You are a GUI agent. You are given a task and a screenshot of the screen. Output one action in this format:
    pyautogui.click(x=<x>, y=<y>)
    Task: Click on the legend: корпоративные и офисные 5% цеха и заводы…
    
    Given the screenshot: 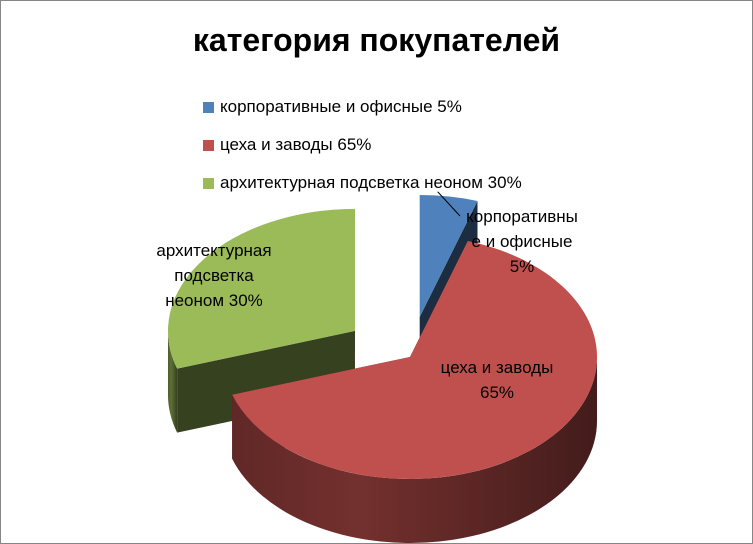 What is the action you would take?
    pyautogui.click(x=362, y=145)
    